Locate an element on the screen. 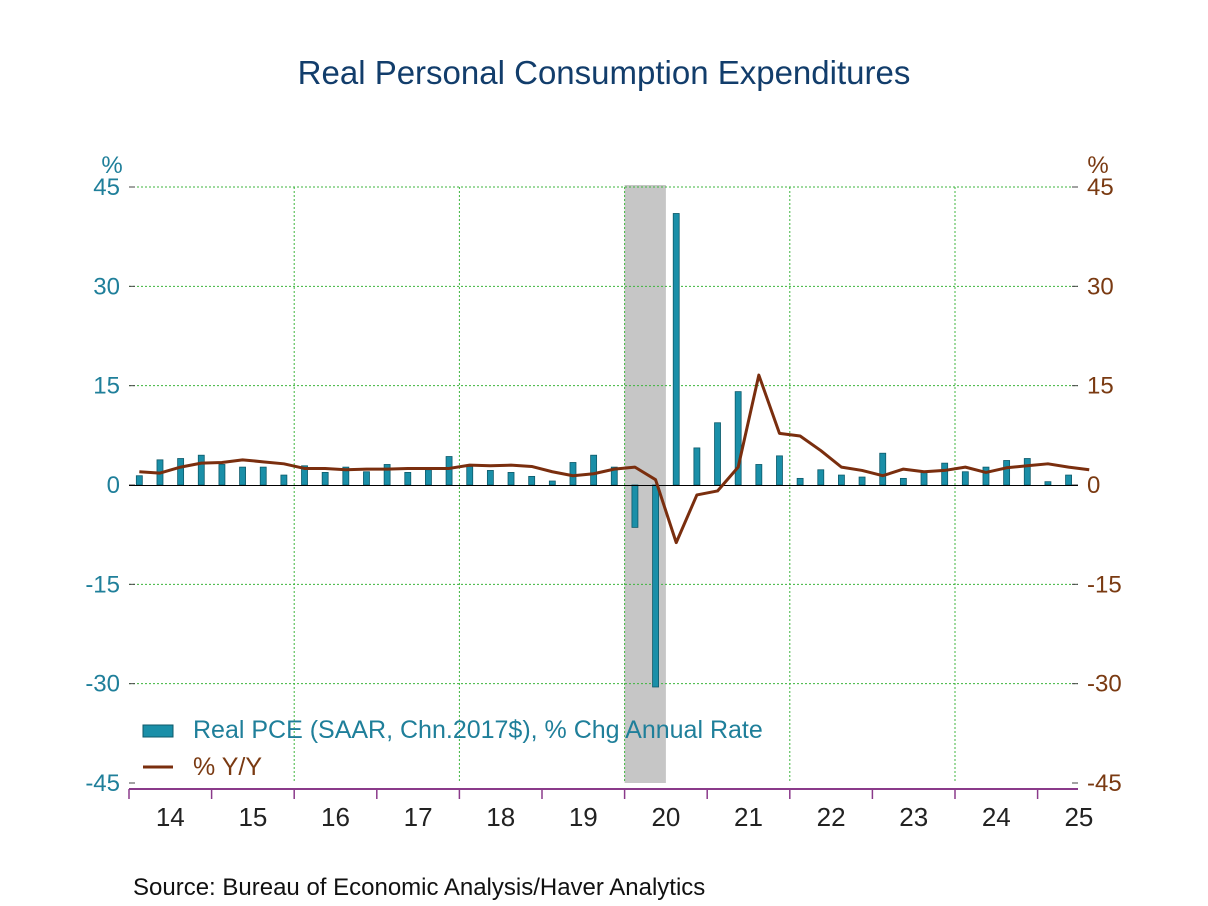 The image size is (1208, 906). left-tick-label: 30 is located at coordinates (106, 286).